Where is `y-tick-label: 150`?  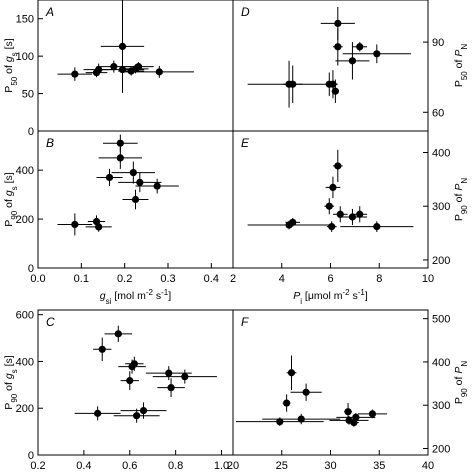
y-tick-label: 150 is located at coordinates (25, 20).